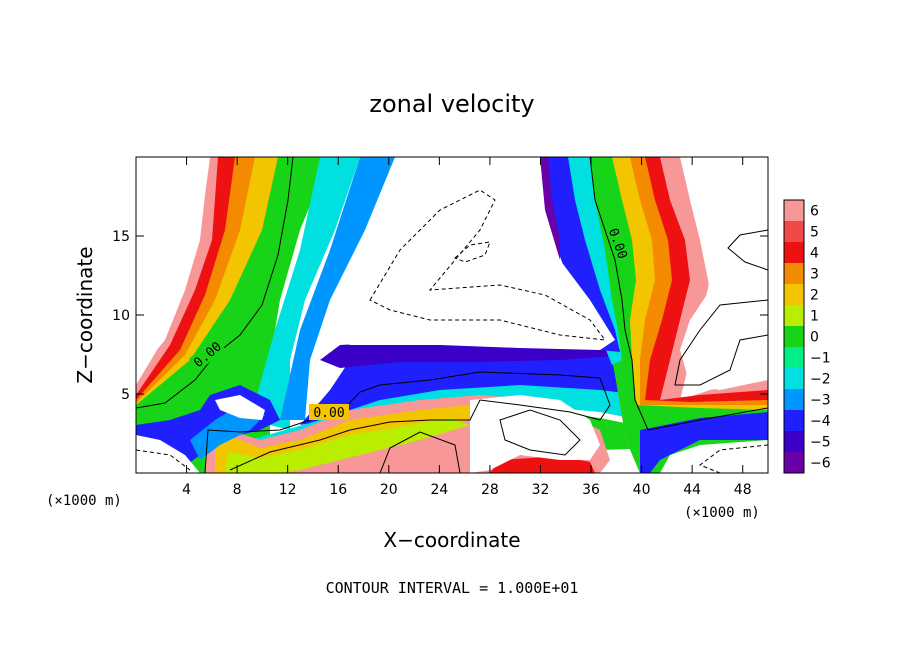 The height and width of the screenshot is (654, 904). I want to click on contour-zero-left, so click(215, 283).